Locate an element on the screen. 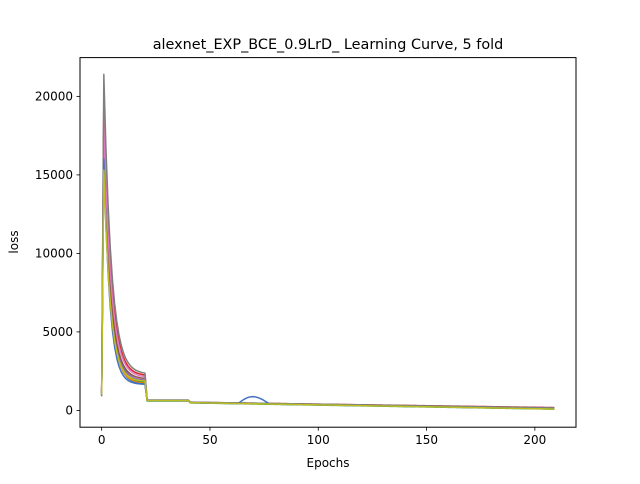  y-axis-ticks: 0 5000 10000 15000 20000 is located at coordinates (57, 254).